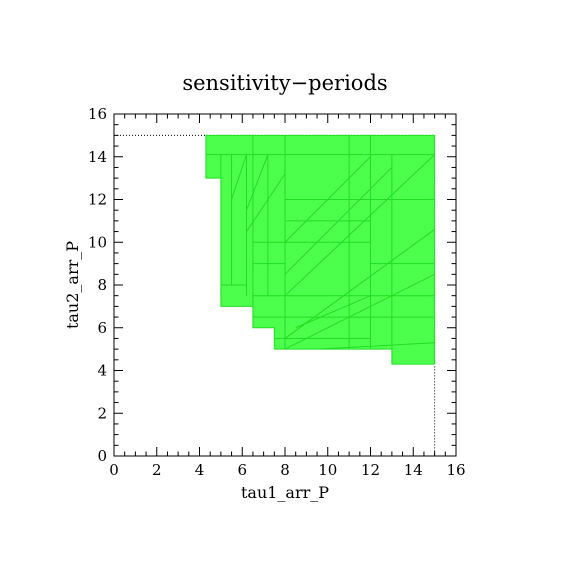 The image size is (570, 570). I want to click on x-tick-label: 8, so click(285, 470).